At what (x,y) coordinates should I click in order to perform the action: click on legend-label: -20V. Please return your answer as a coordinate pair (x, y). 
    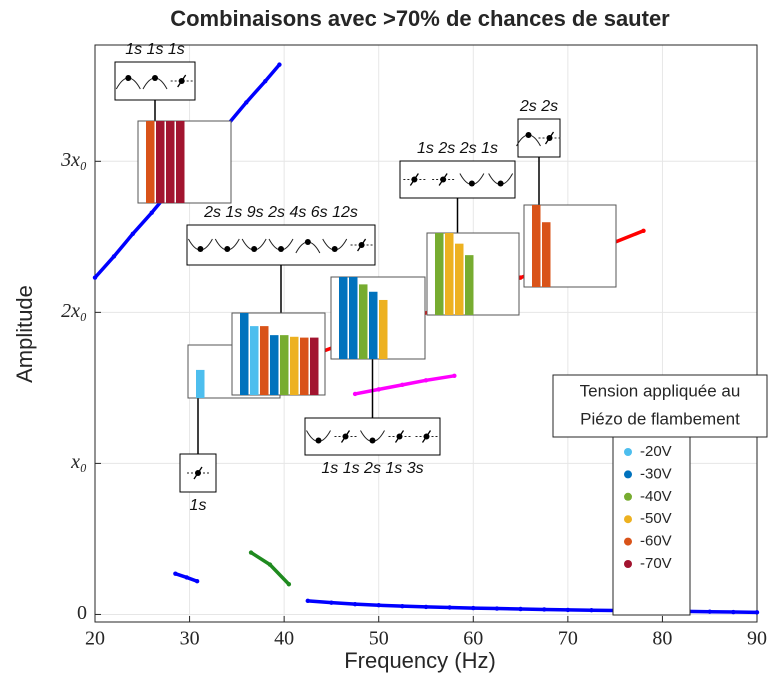
    Looking at the image, I should click on (656, 451).